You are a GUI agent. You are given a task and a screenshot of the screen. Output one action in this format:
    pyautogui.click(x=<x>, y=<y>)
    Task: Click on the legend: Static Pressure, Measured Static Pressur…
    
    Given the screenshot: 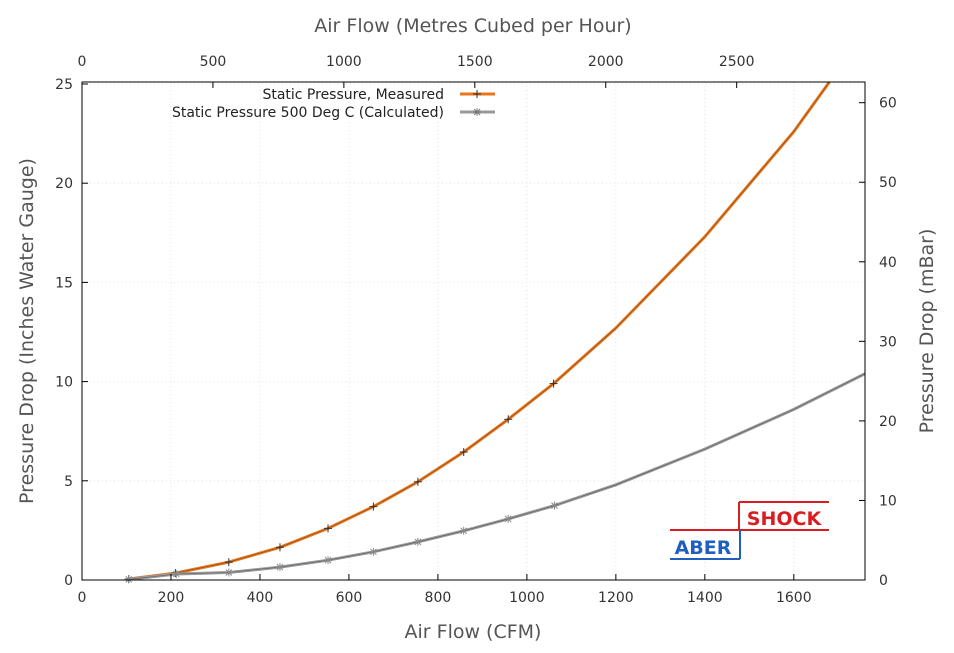 What is the action you would take?
    pyautogui.click(x=333, y=104)
    